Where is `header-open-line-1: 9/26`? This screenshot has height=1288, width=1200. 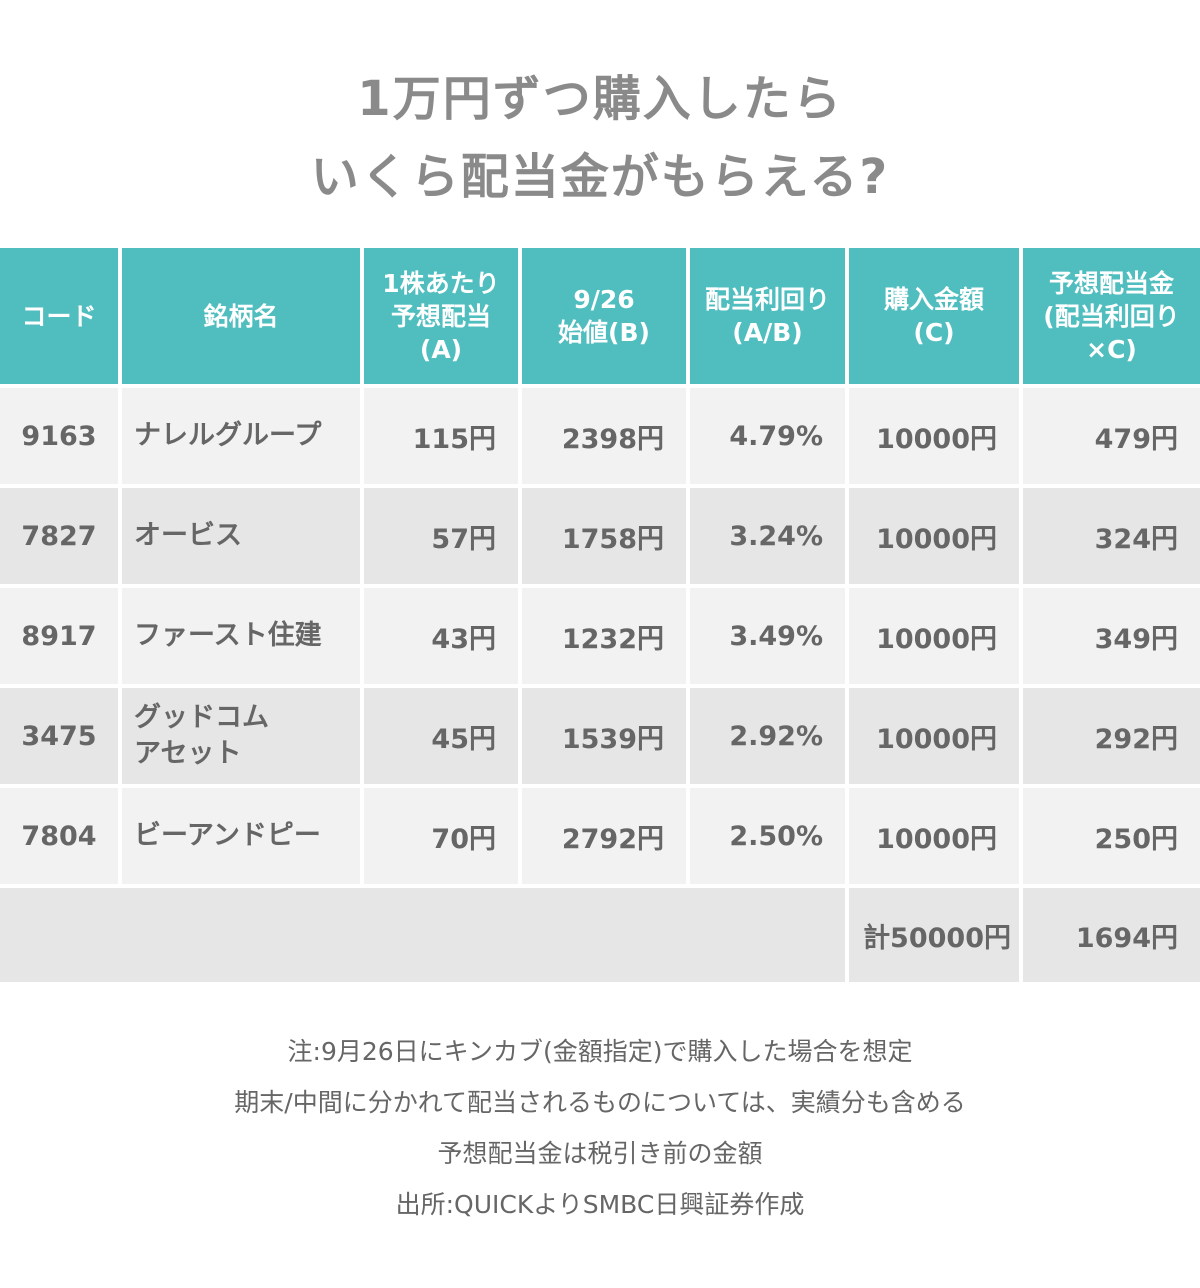 header-open-line-1: 9/26 is located at coordinates (604, 299).